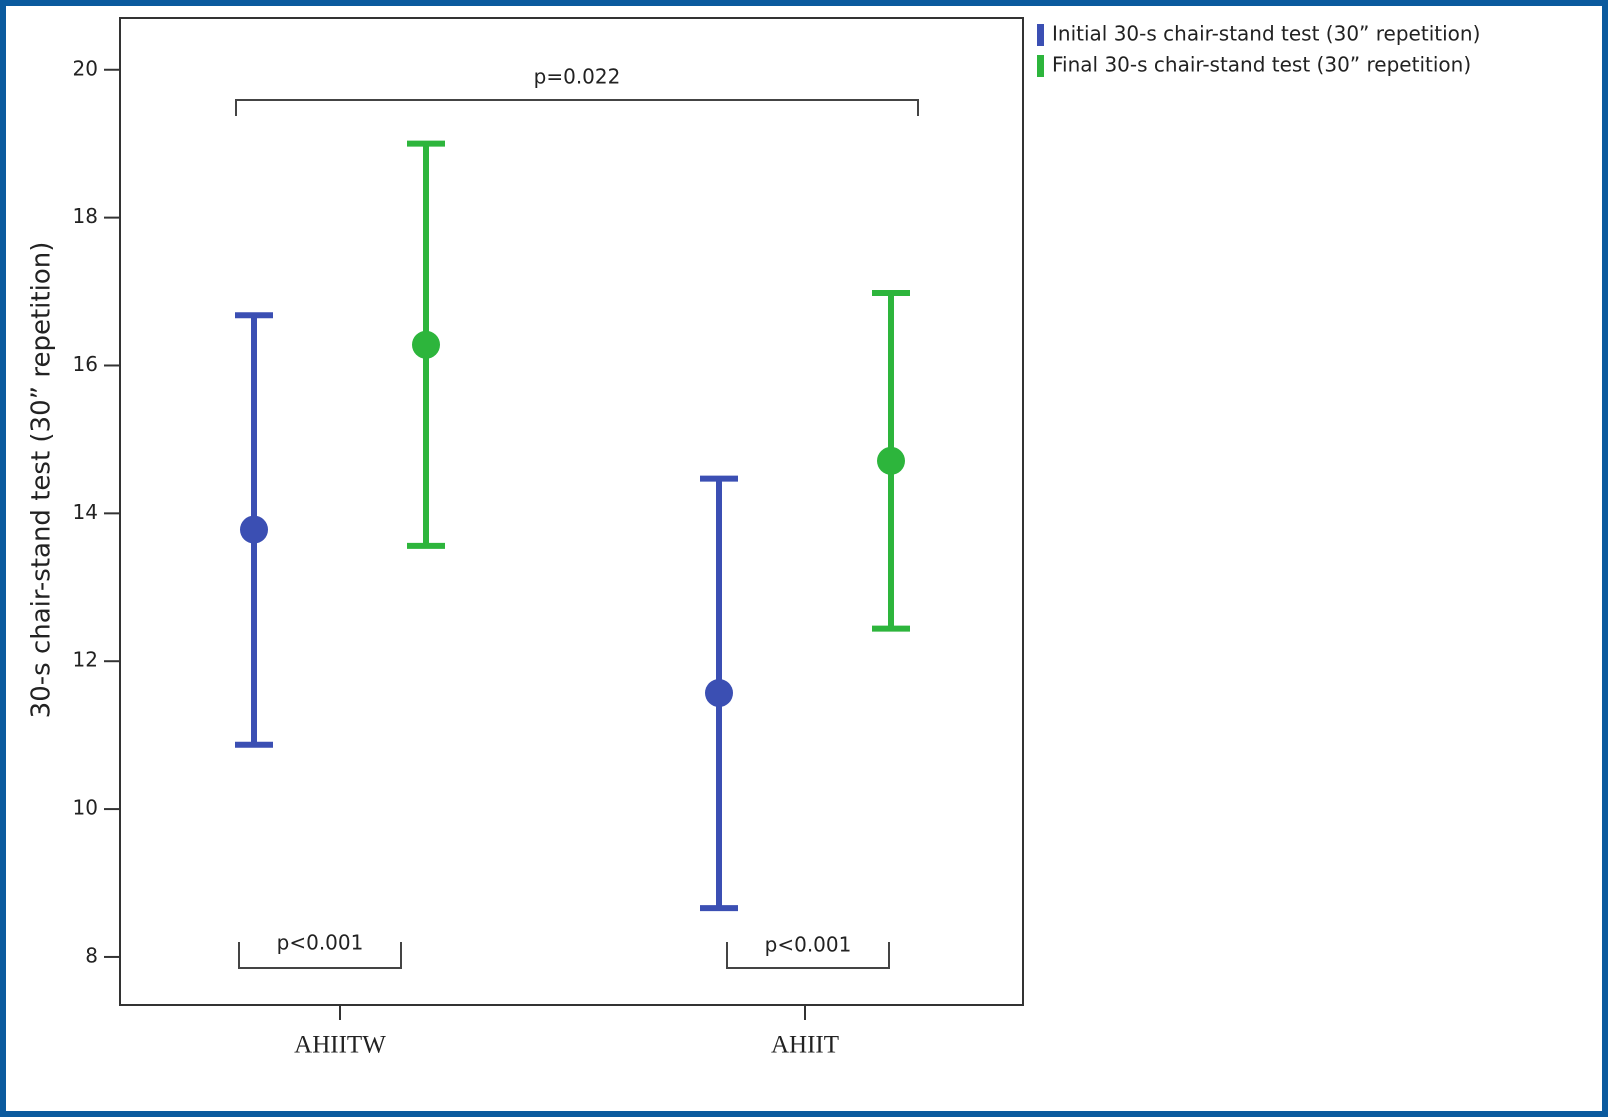 This screenshot has width=1608, height=1117. What do you see at coordinates (340, 1045) in the screenshot?
I see `x-tick-label: AHIITW` at bounding box center [340, 1045].